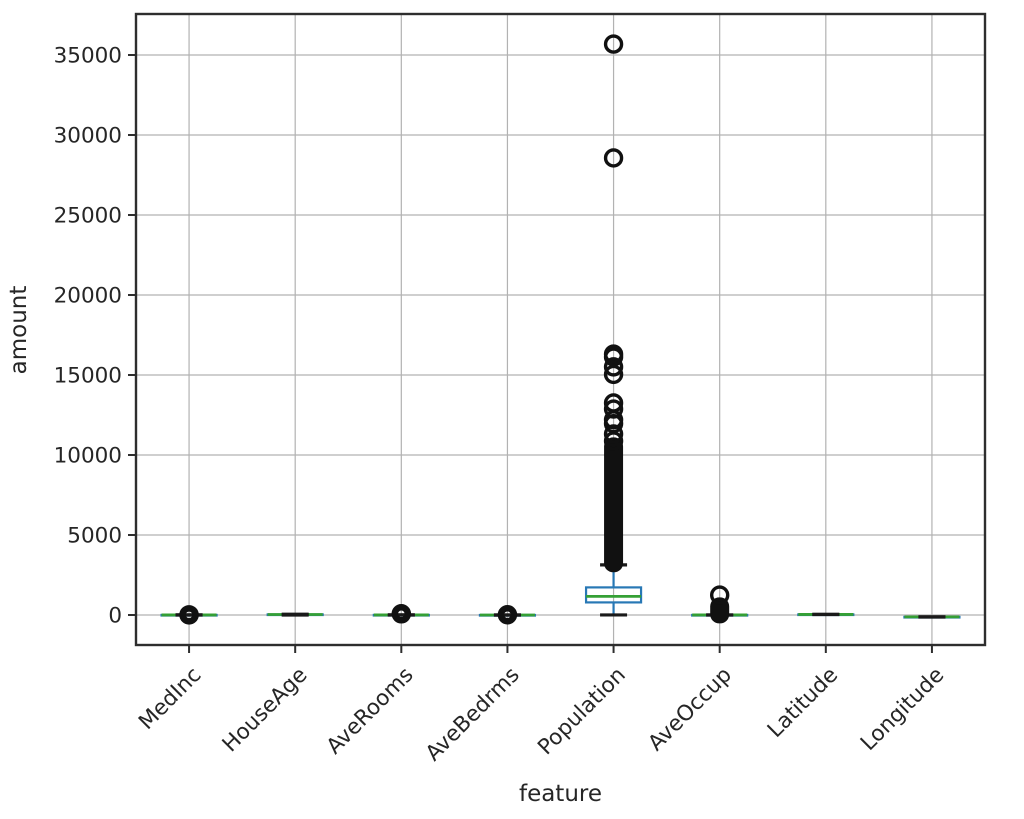  Describe the element at coordinates (115, 615) in the screenshot. I see `y-tick-label-0: 0` at that location.